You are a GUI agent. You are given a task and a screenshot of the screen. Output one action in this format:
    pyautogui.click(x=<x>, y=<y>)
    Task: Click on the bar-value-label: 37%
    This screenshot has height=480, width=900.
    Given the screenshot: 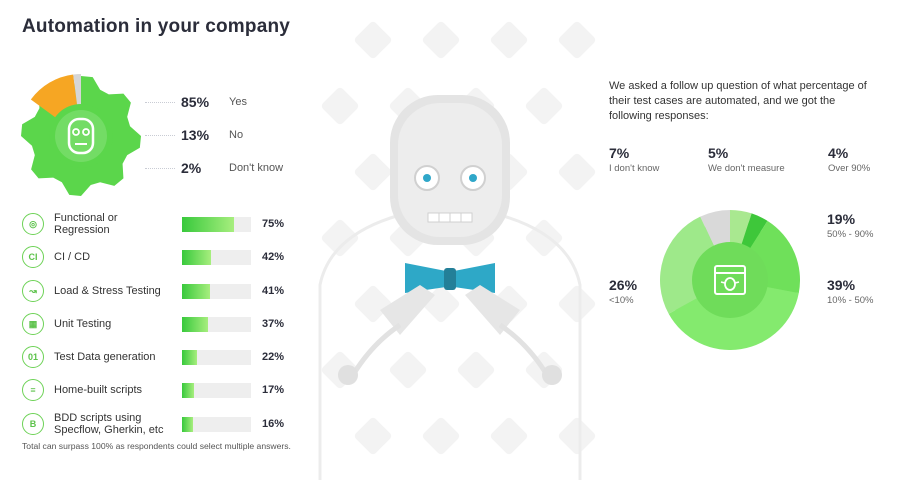 What is the action you would take?
    pyautogui.click(x=273, y=324)
    